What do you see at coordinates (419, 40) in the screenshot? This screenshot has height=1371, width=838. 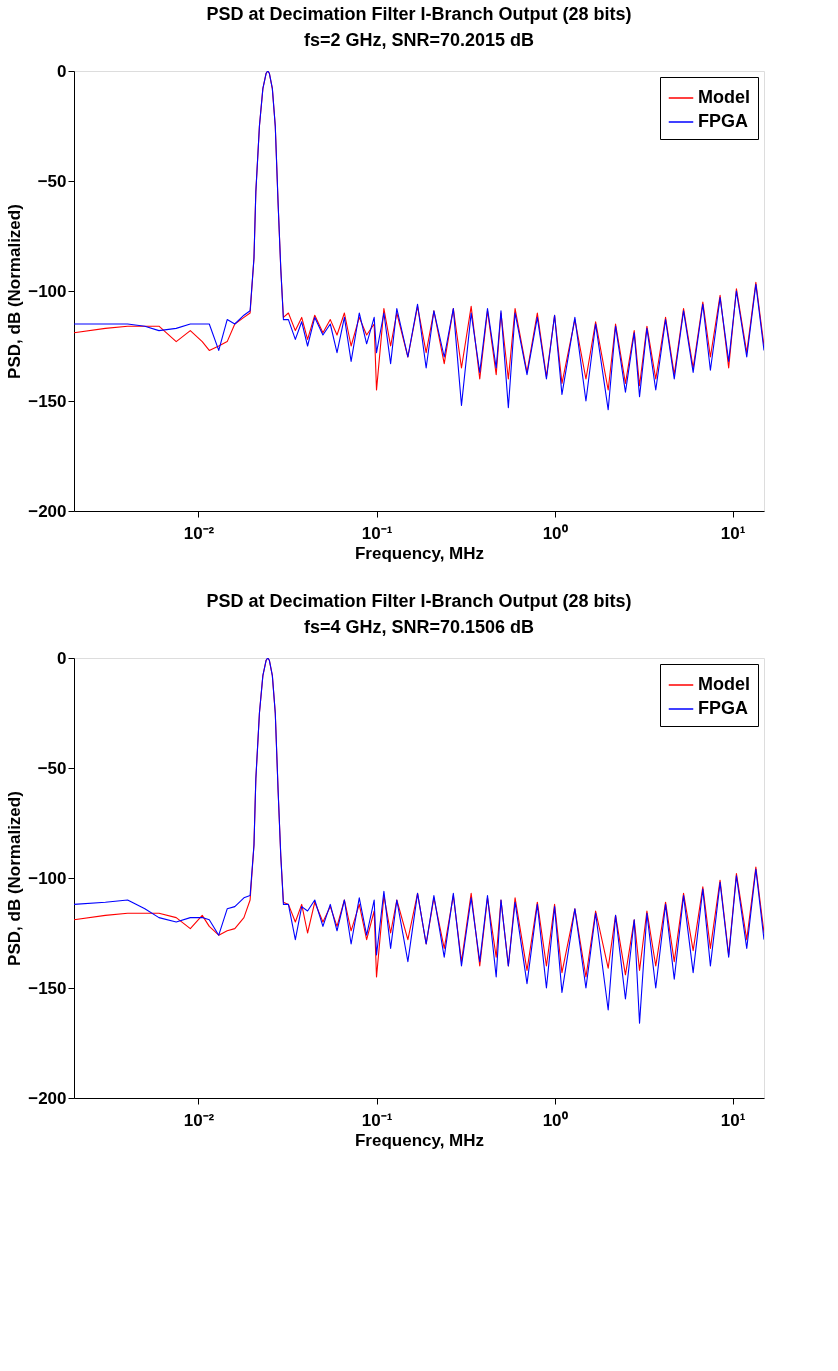 I see `chart-subtitle: fs=2 GHz, SNR=70.2015 dB` at bounding box center [419, 40].